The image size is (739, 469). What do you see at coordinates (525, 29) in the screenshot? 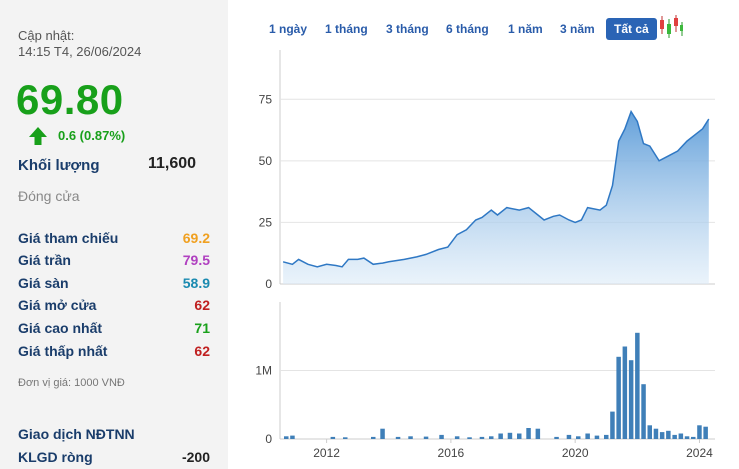
I see `tab-1-year: 1 năm` at bounding box center [525, 29].